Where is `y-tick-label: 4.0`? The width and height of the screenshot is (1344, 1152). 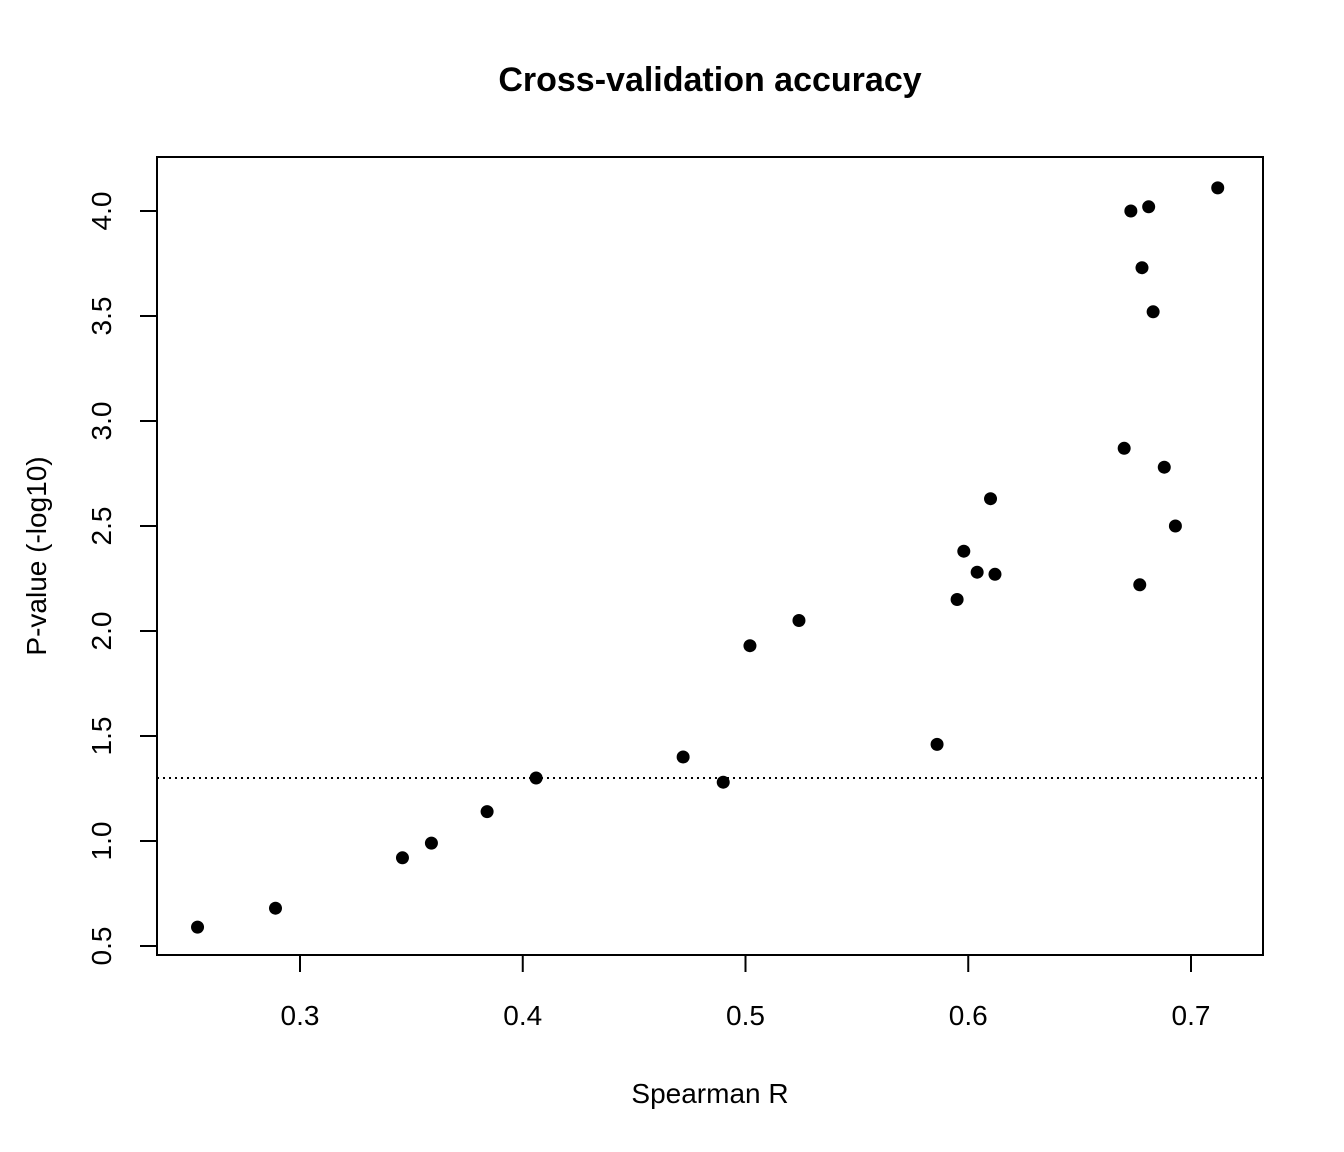
y-tick-label: 4.0 is located at coordinates (101, 211).